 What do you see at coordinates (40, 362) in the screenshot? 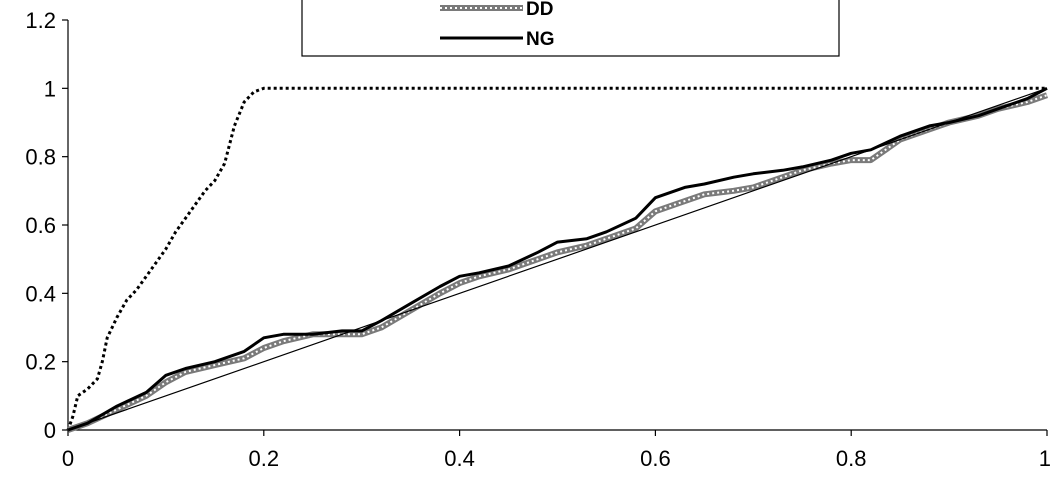
I see `y-tick-label: 0.2` at bounding box center [40, 362].